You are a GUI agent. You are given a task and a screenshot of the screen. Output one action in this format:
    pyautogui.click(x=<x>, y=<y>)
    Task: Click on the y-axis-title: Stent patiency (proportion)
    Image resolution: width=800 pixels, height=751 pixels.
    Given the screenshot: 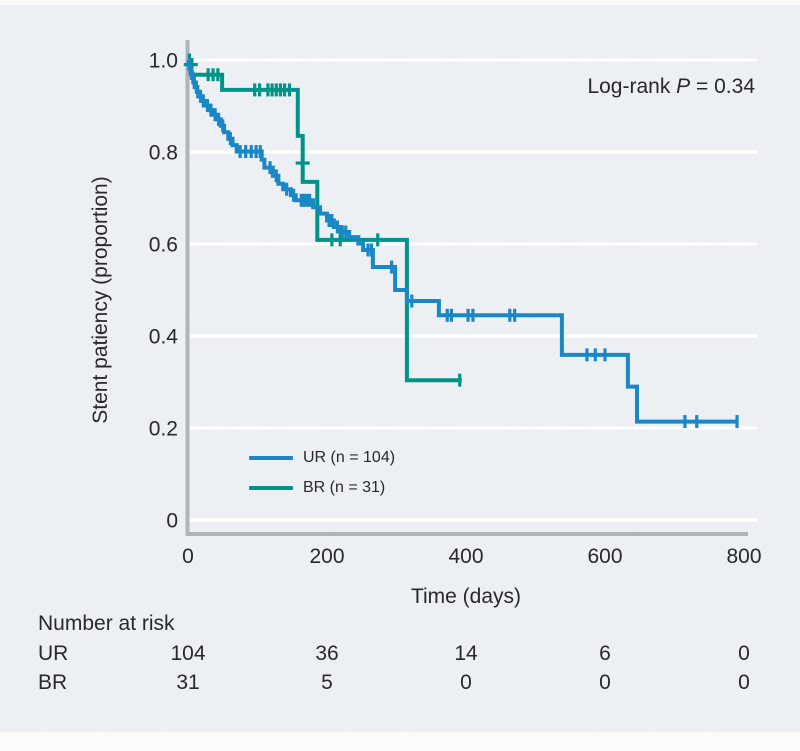 What is the action you would take?
    pyautogui.click(x=100, y=300)
    